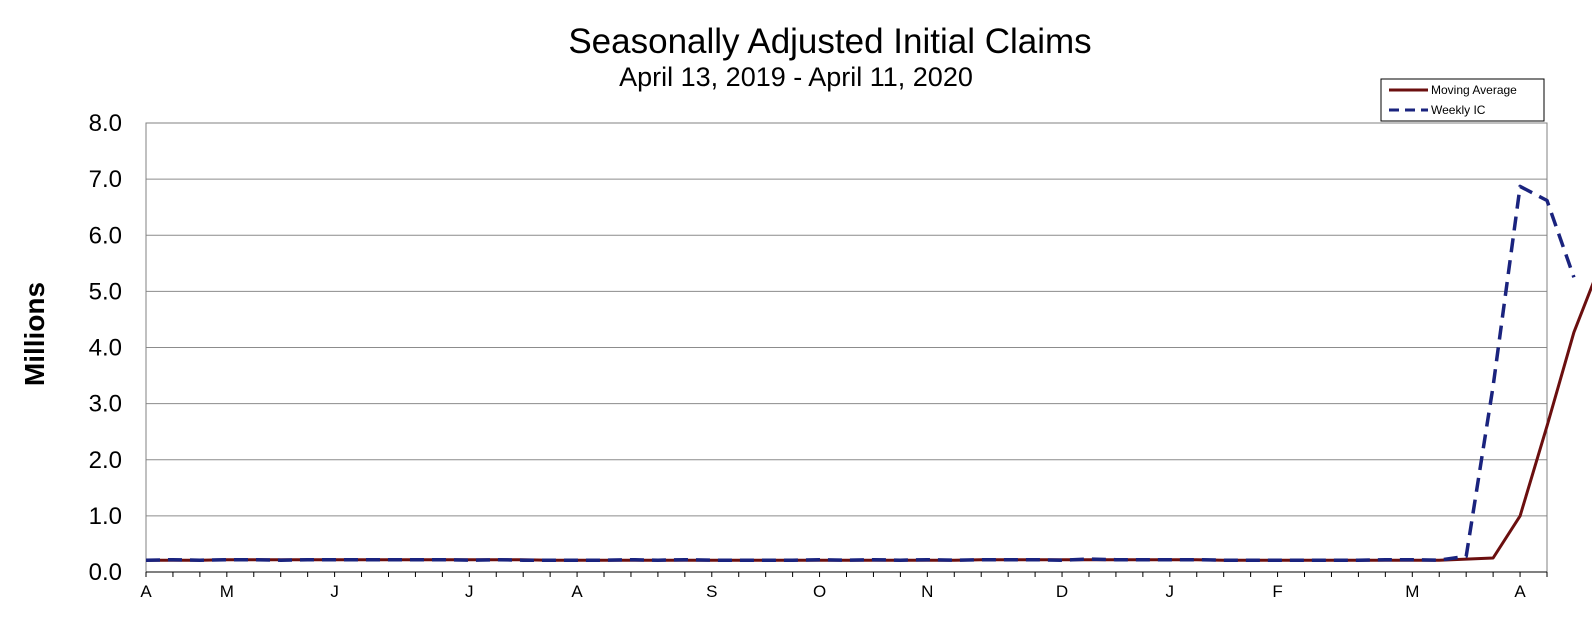  I want to click on y-tick-label-3: 3.0, so click(105, 404).